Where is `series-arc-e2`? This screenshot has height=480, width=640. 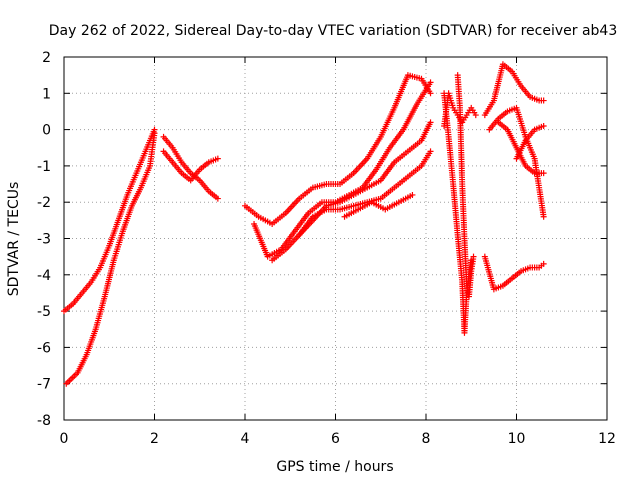
series-arc-e2 is located at coordinates (516, 162).